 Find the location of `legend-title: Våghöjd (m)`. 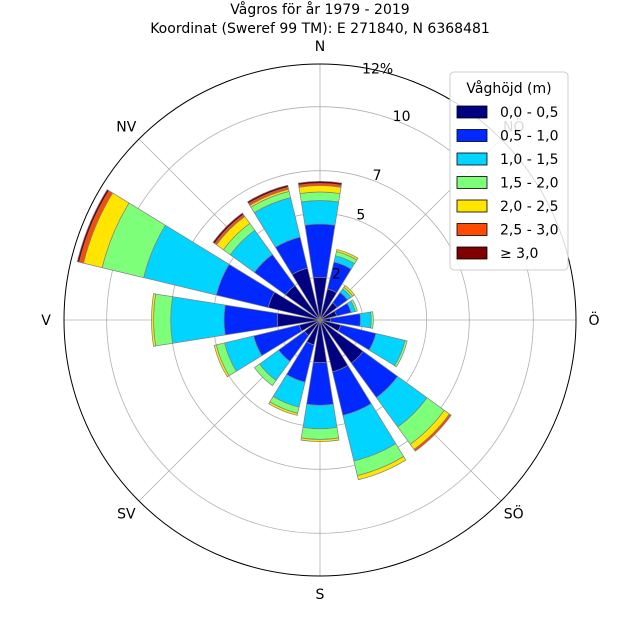

legend-title: Våghöjd (m) is located at coordinates (508, 88).